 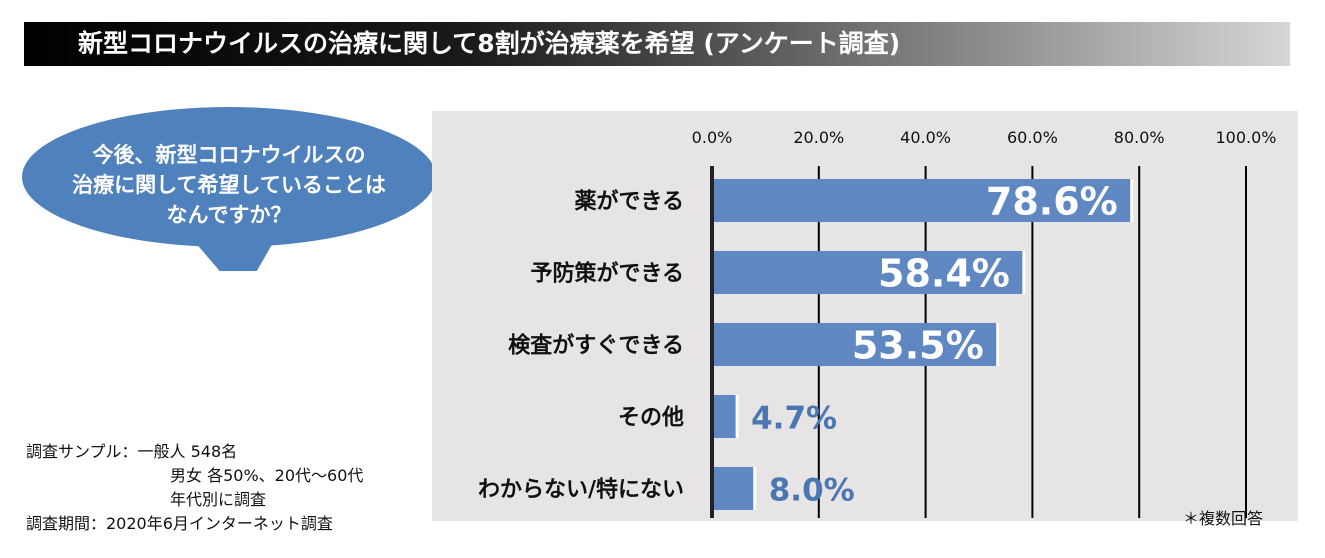 I want to click on x-tick-label: 20.0%, so click(x=818, y=137).